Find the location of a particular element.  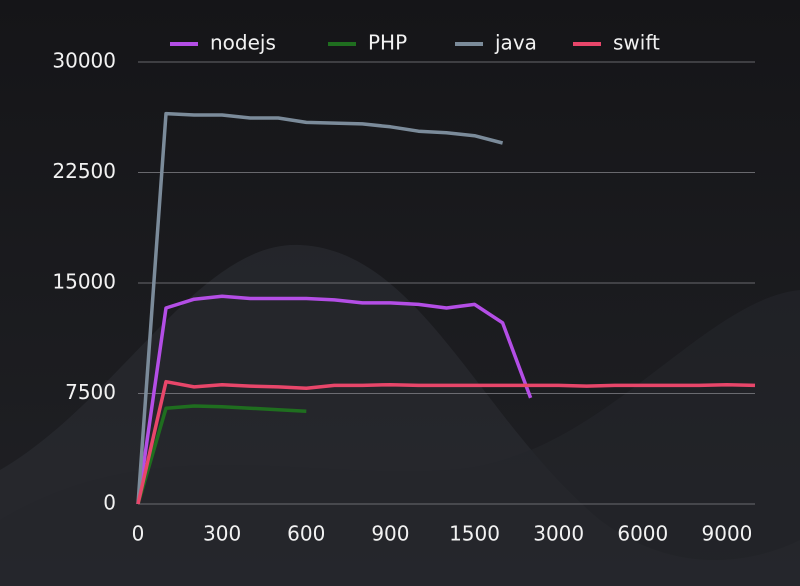

legend-label: swift is located at coordinates (636, 43).